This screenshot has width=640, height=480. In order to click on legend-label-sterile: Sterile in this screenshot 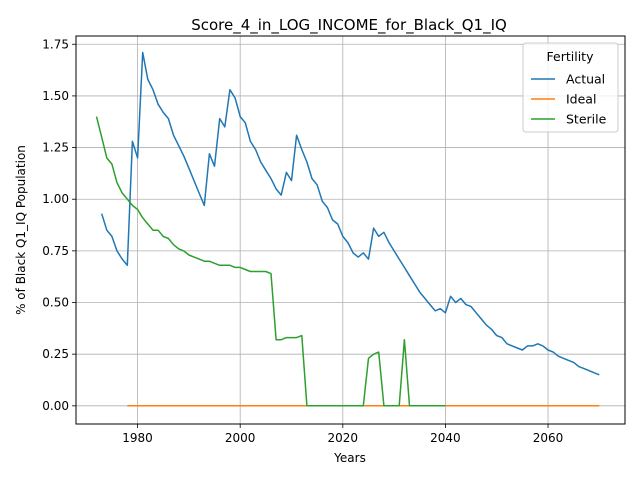, I will do `click(586, 119)`.